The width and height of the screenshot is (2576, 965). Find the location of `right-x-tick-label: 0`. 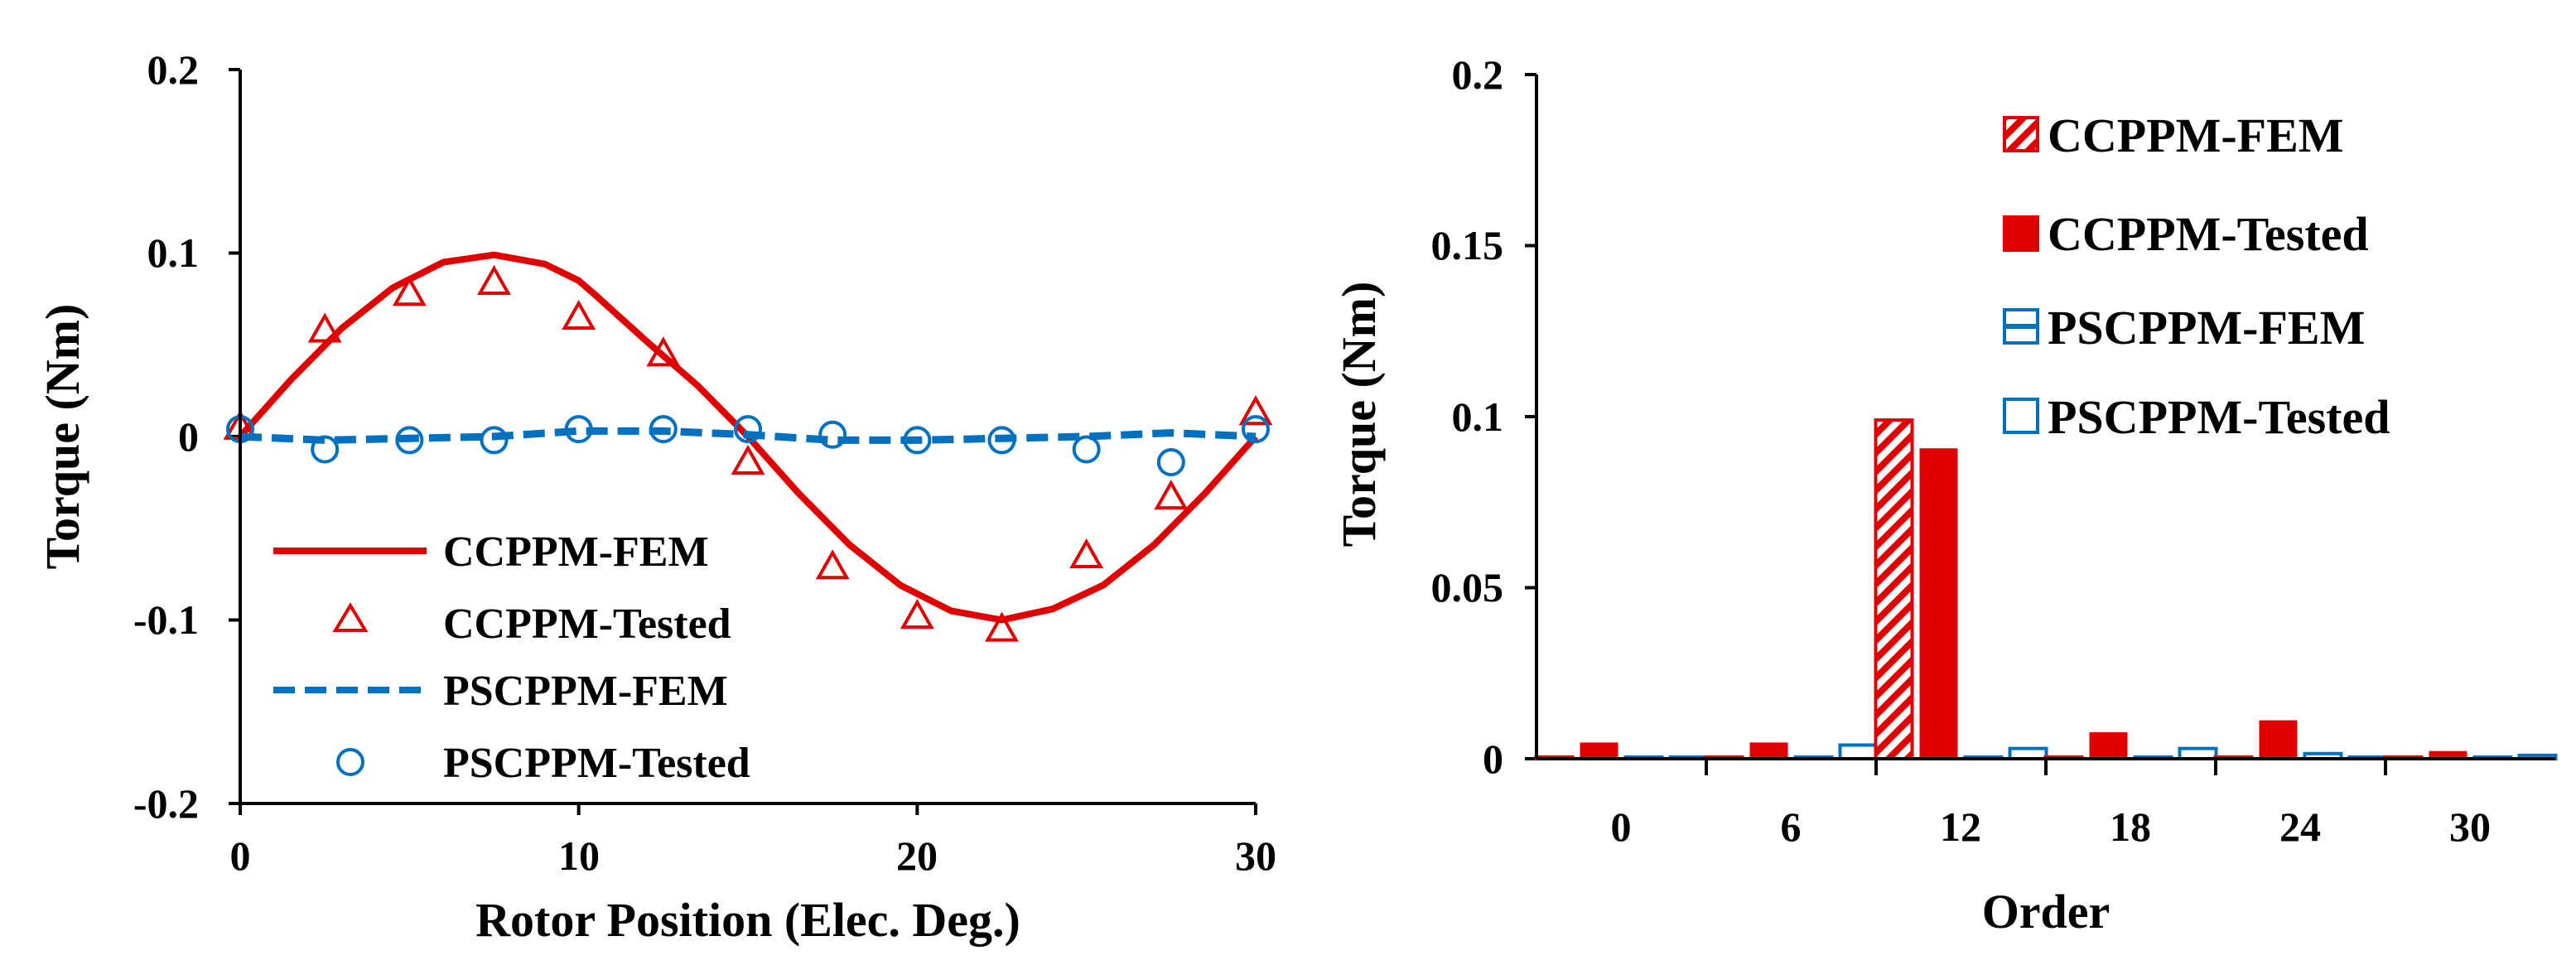

right-x-tick-label: 0 is located at coordinates (1622, 826).